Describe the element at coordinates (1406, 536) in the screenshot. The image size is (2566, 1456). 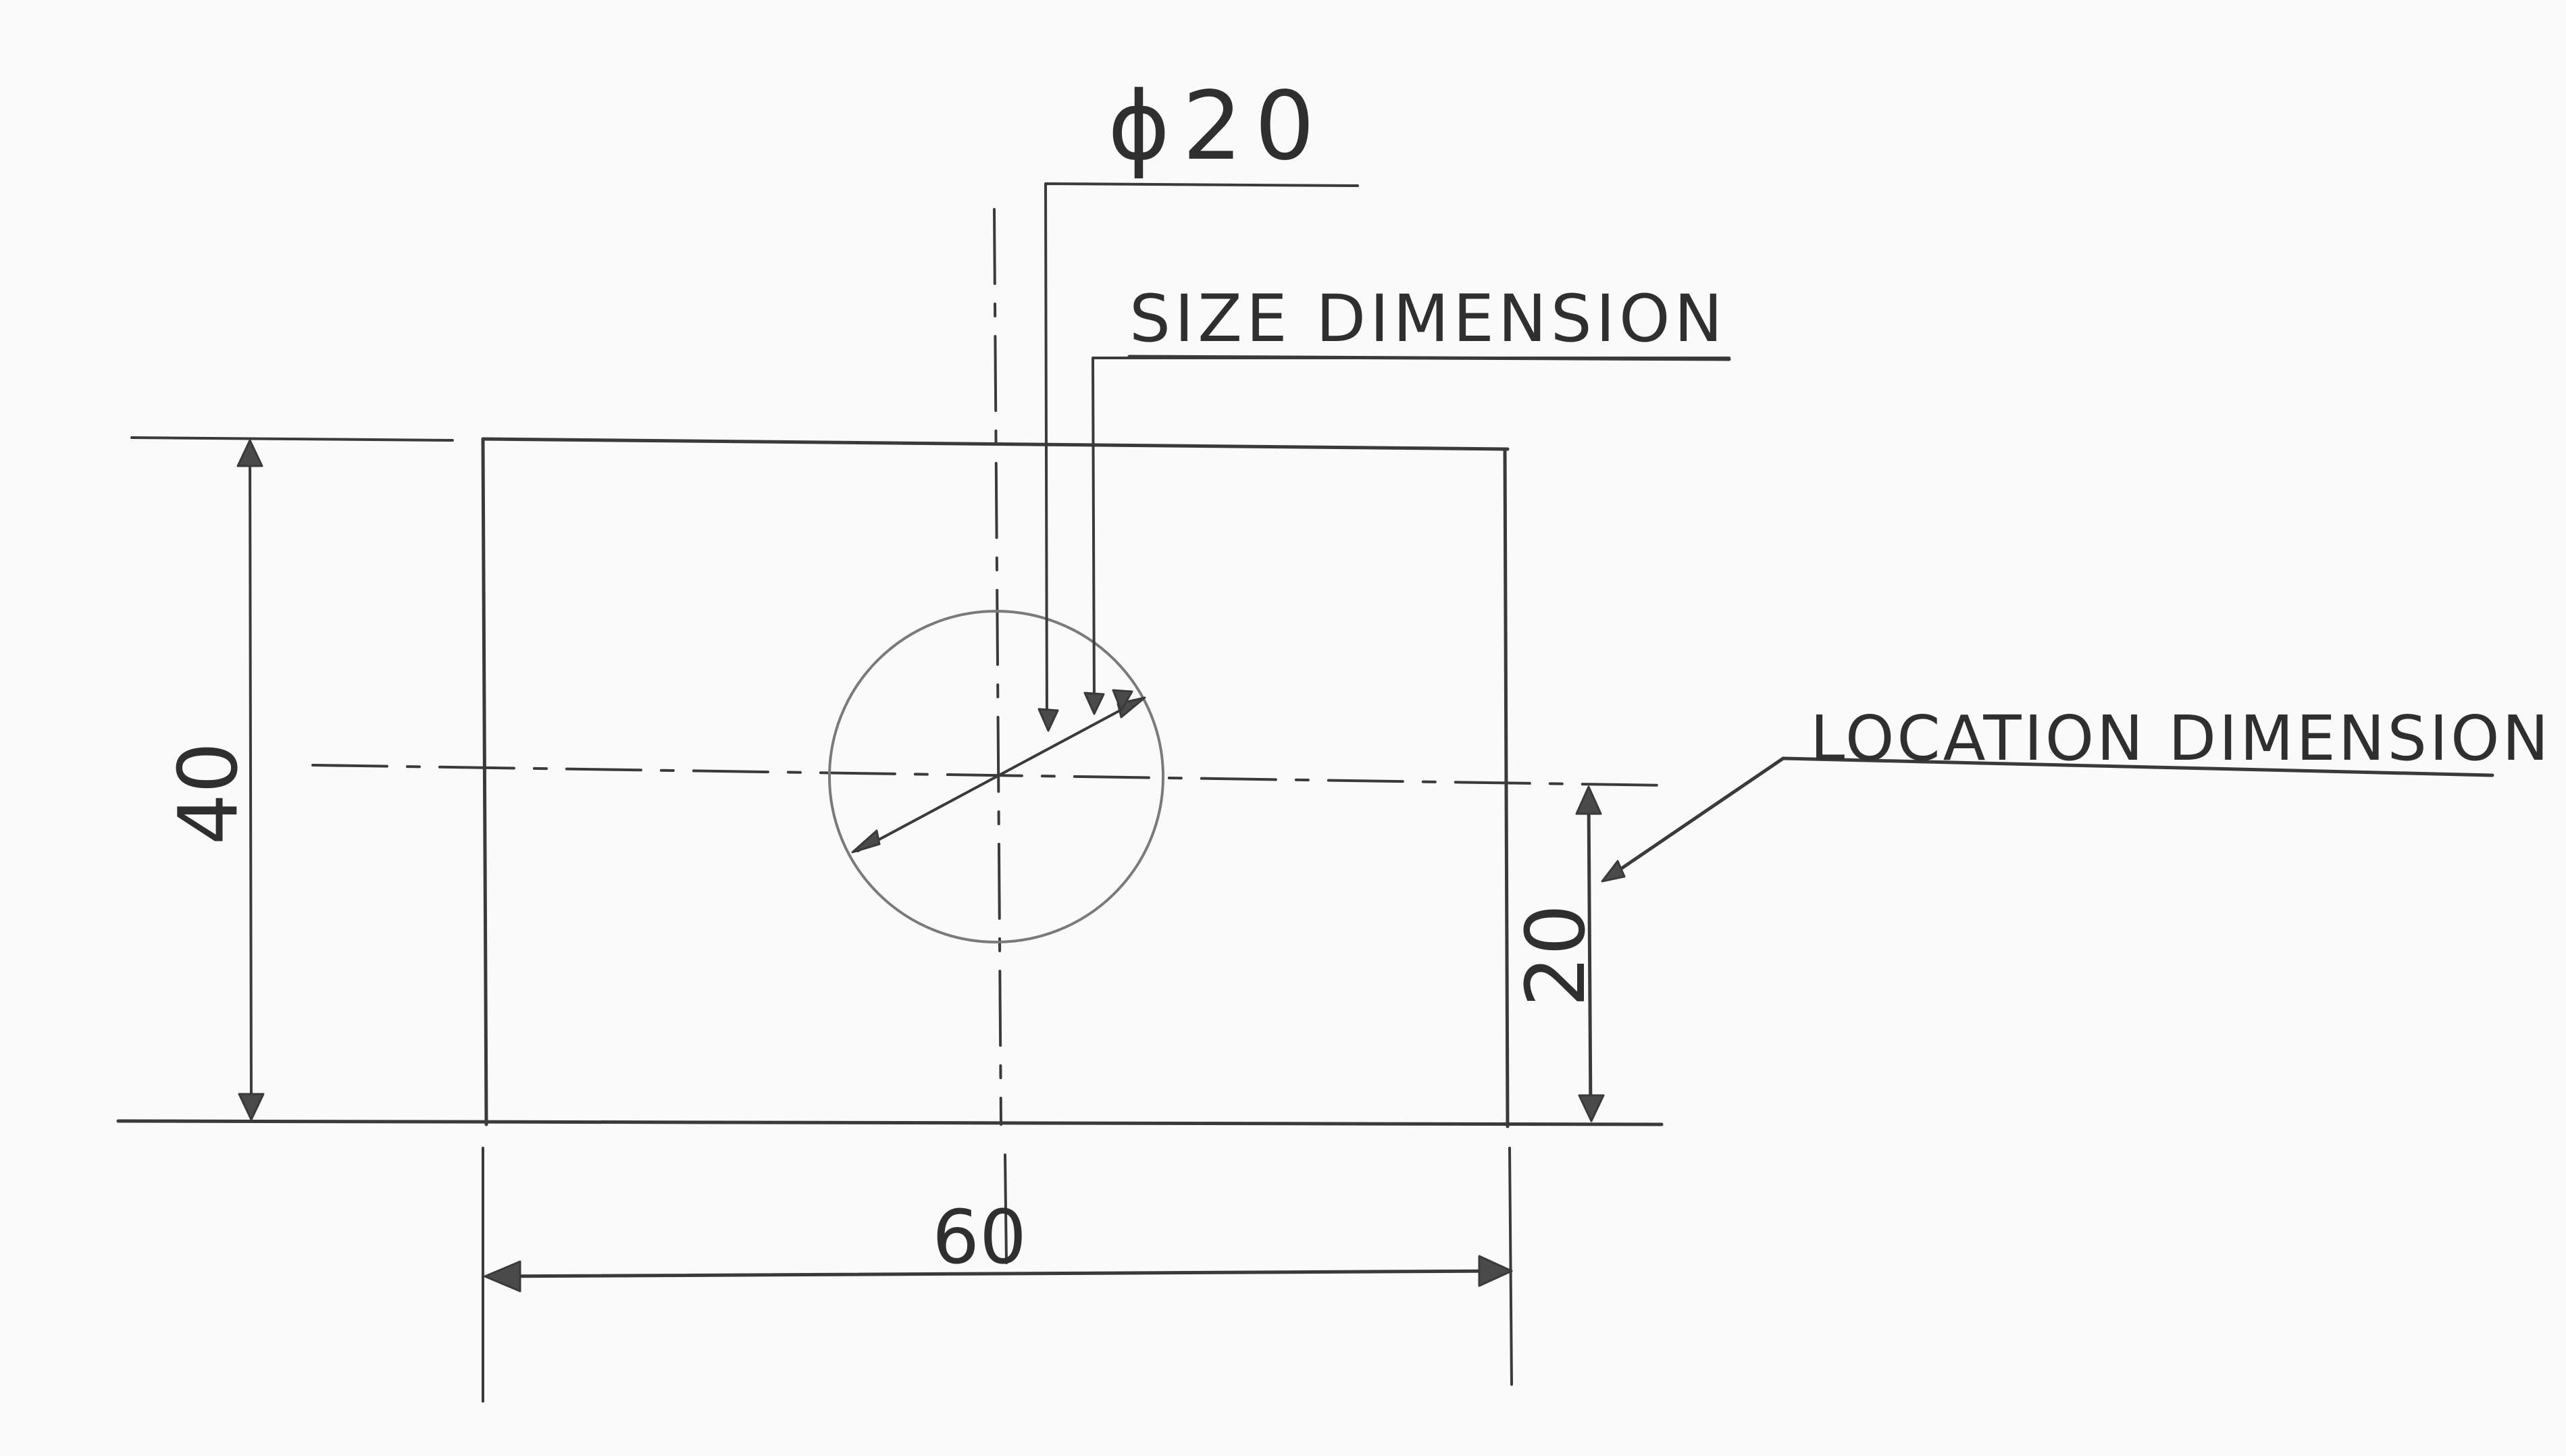
I see `size-leader` at that location.